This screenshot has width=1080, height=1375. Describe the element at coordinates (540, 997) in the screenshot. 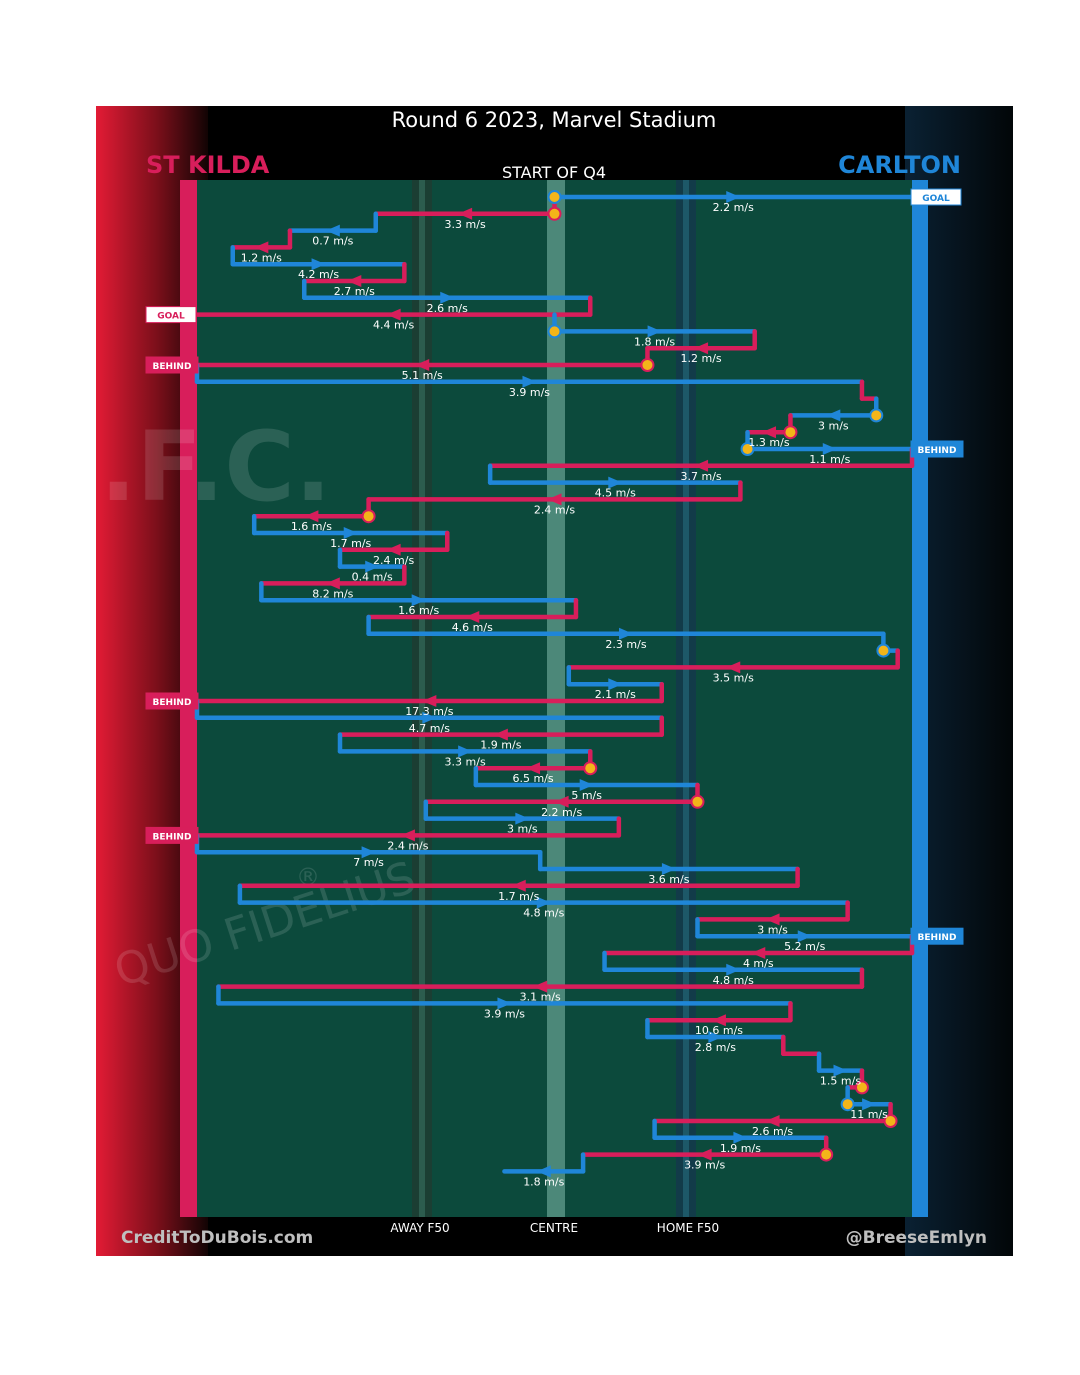

I see `chain-speed-label: 3.1 m/s` at that location.